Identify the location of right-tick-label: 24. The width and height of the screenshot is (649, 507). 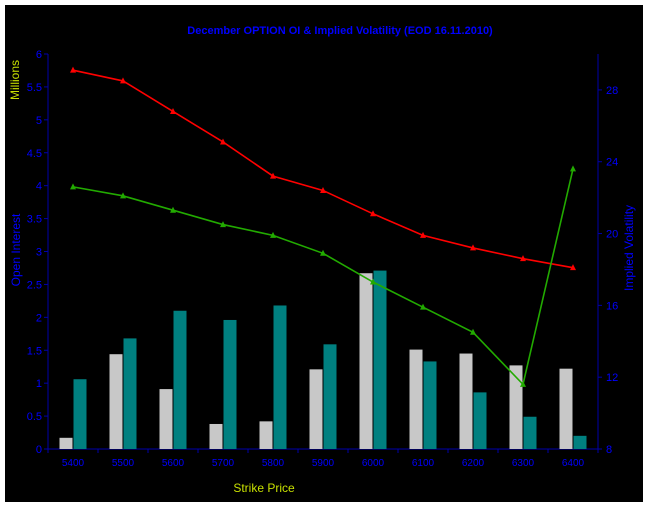
(612, 163).